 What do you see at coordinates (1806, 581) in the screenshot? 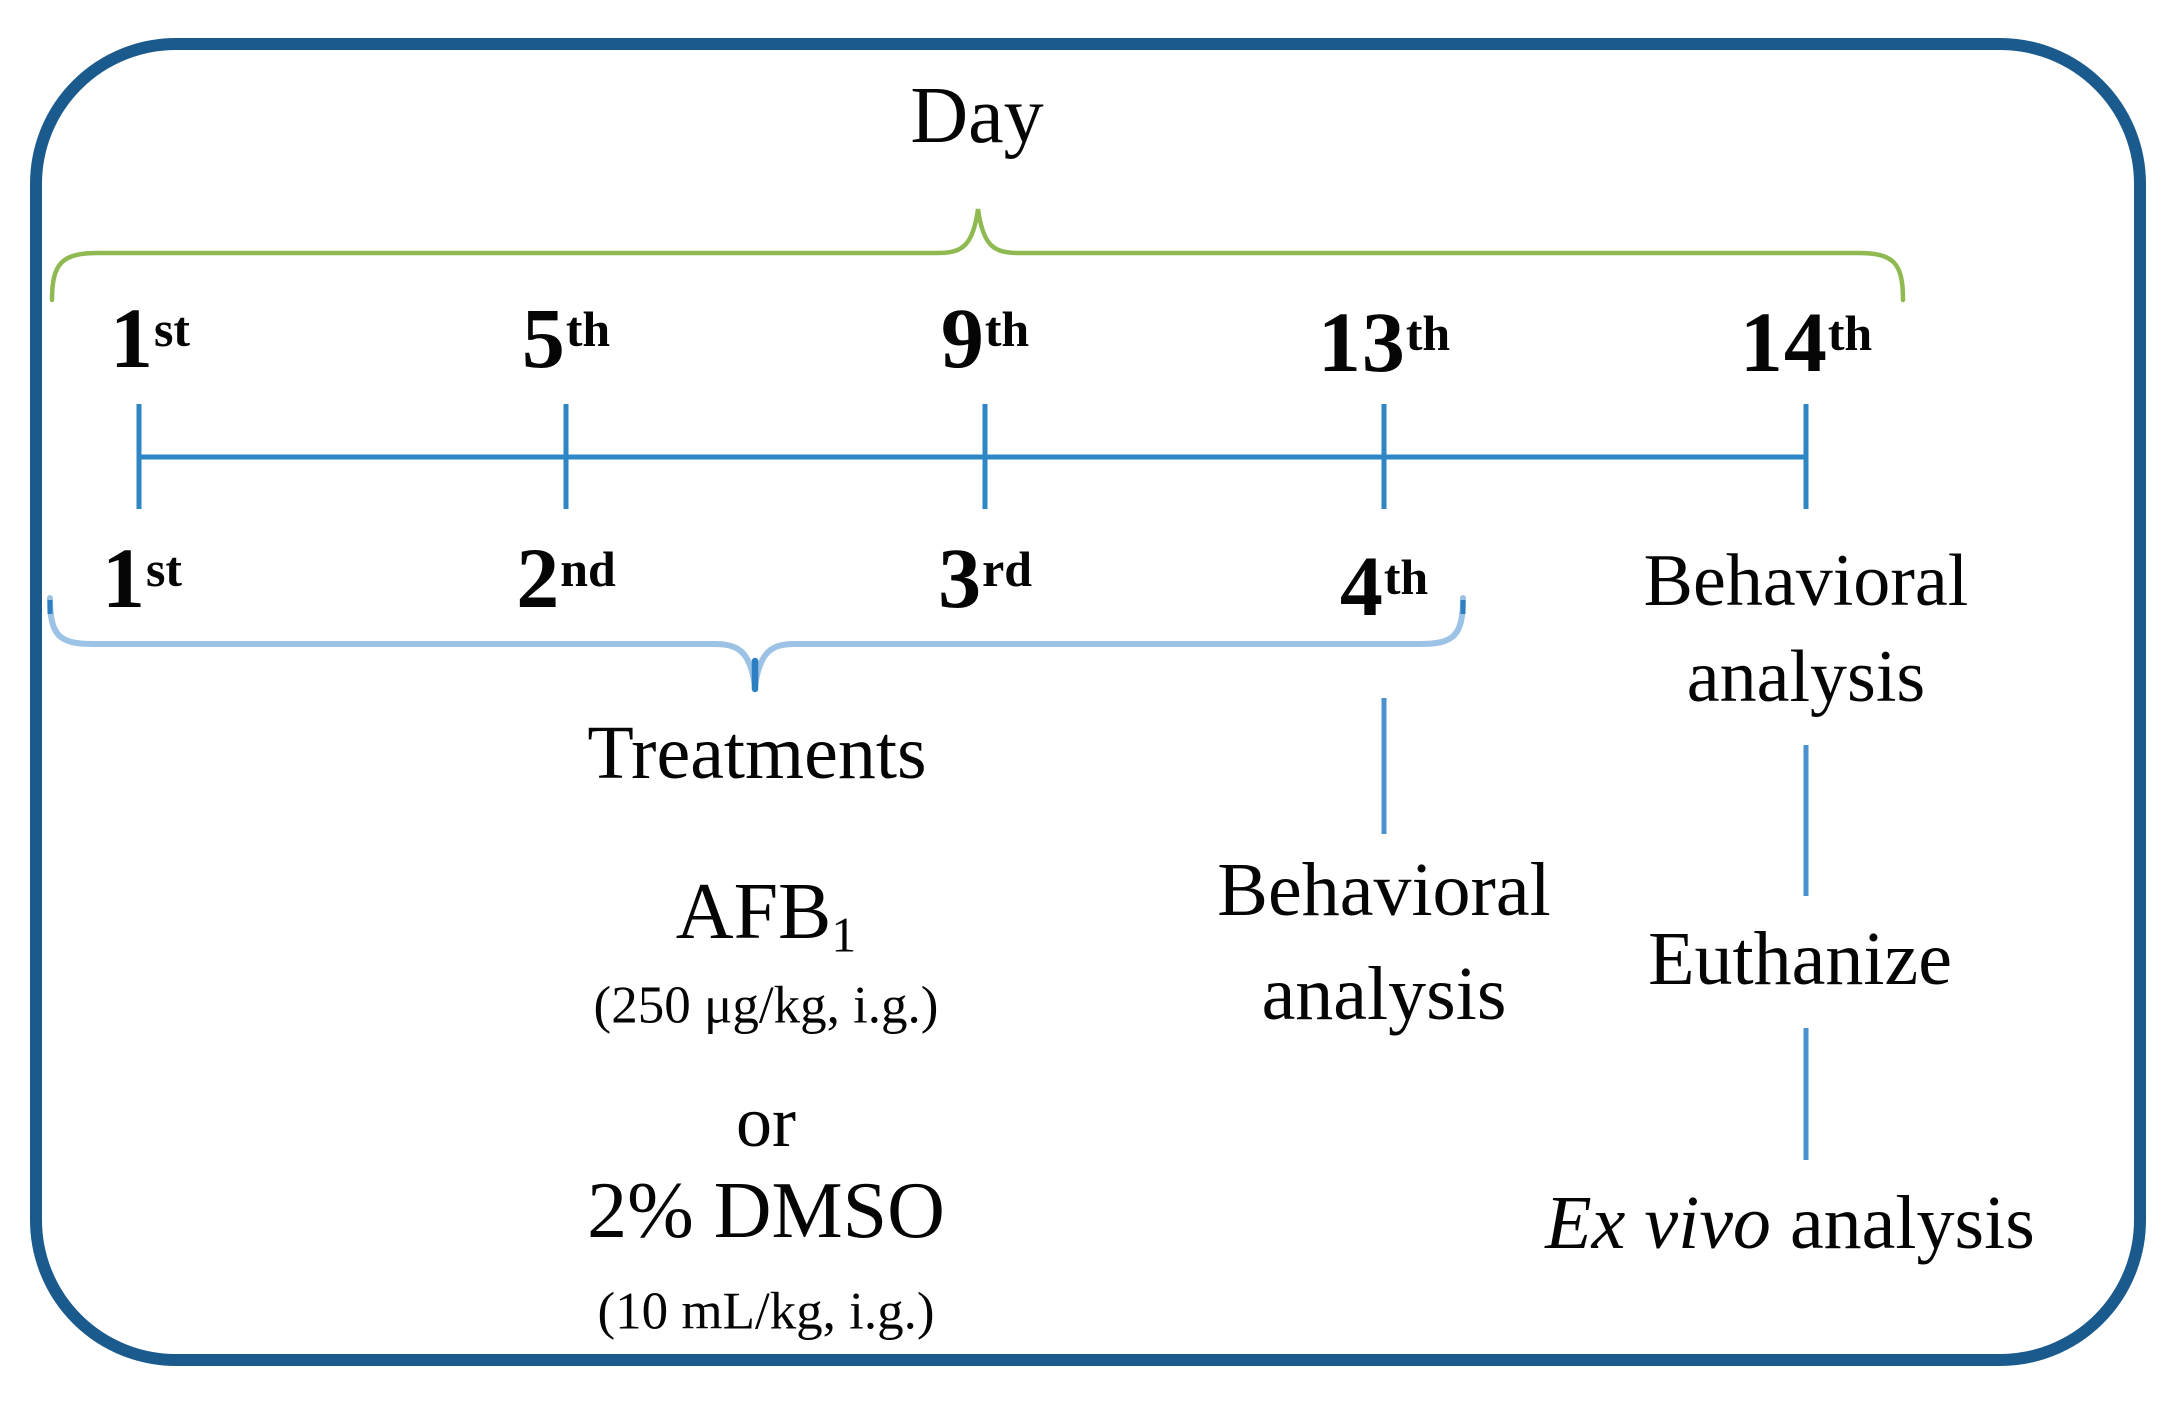
I see `day14-behavioral-line1: Behavioral` at bounding box center [1806, 581].